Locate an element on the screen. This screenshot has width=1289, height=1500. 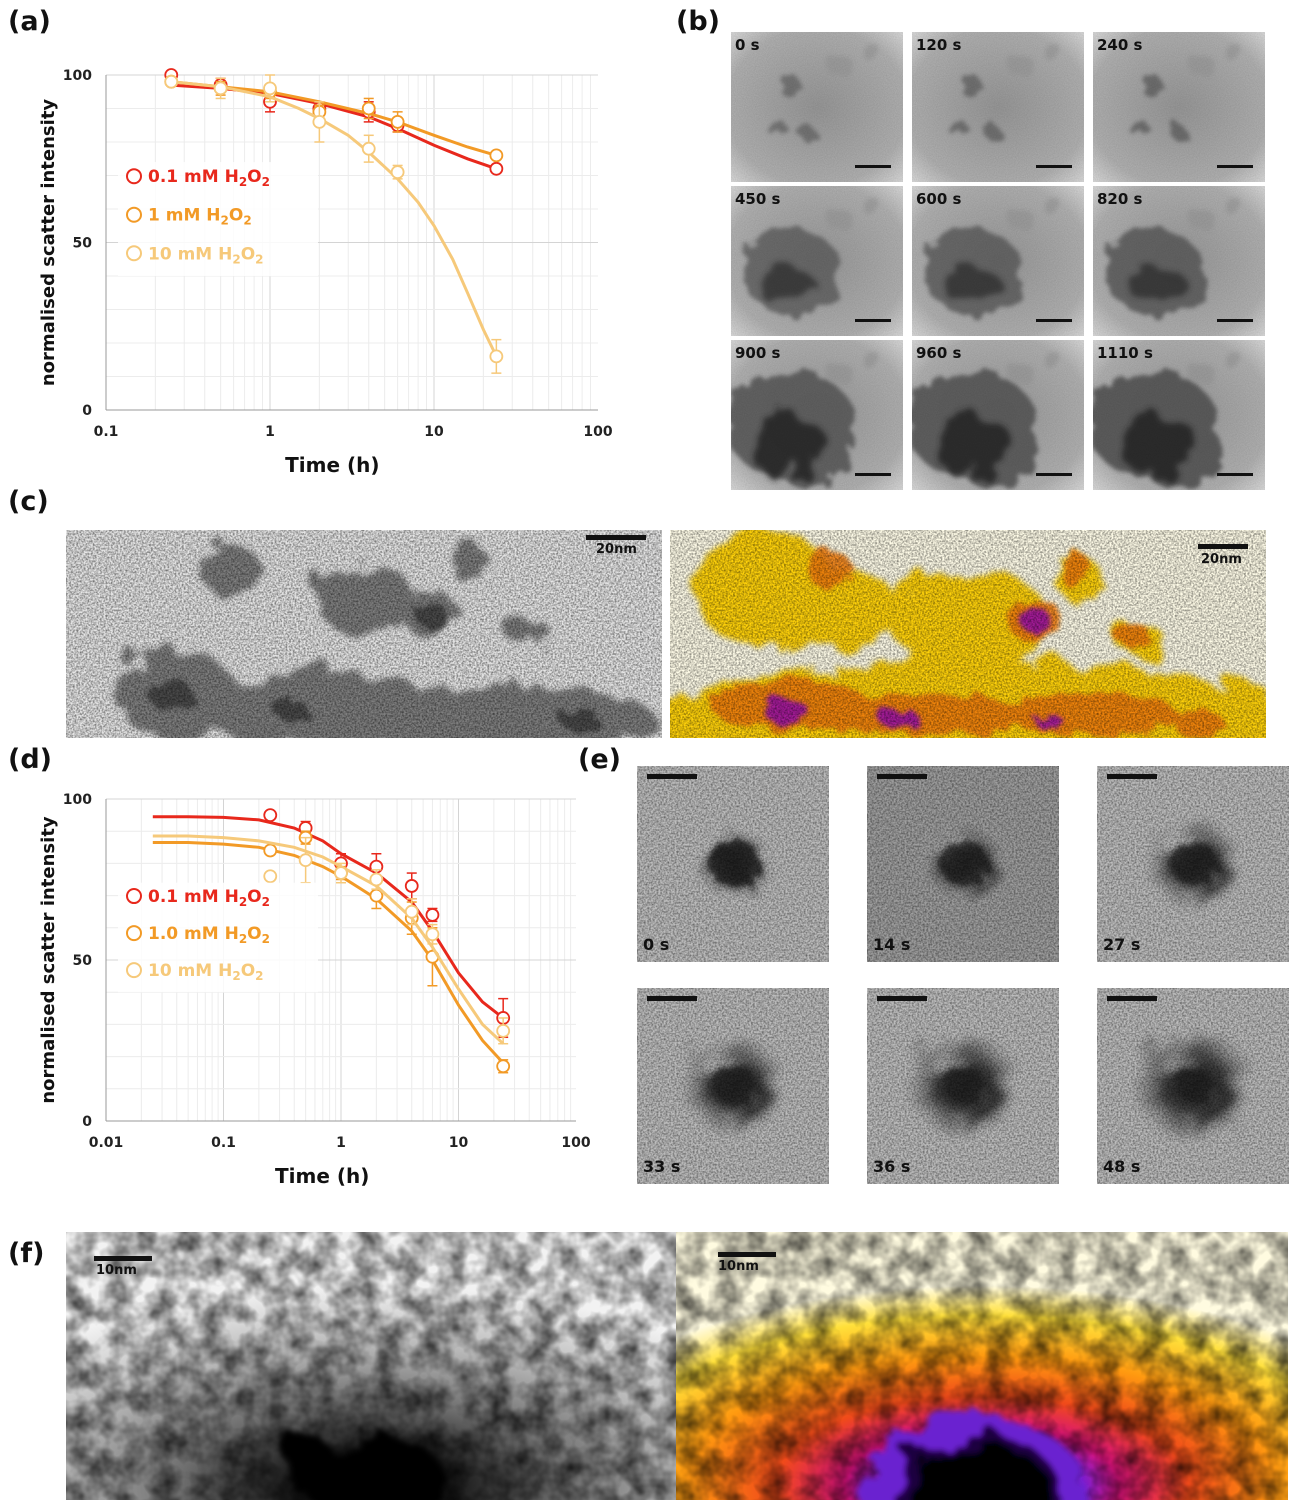
micrograph-f-heat: 10nm is located at coordinates (982, 1366).